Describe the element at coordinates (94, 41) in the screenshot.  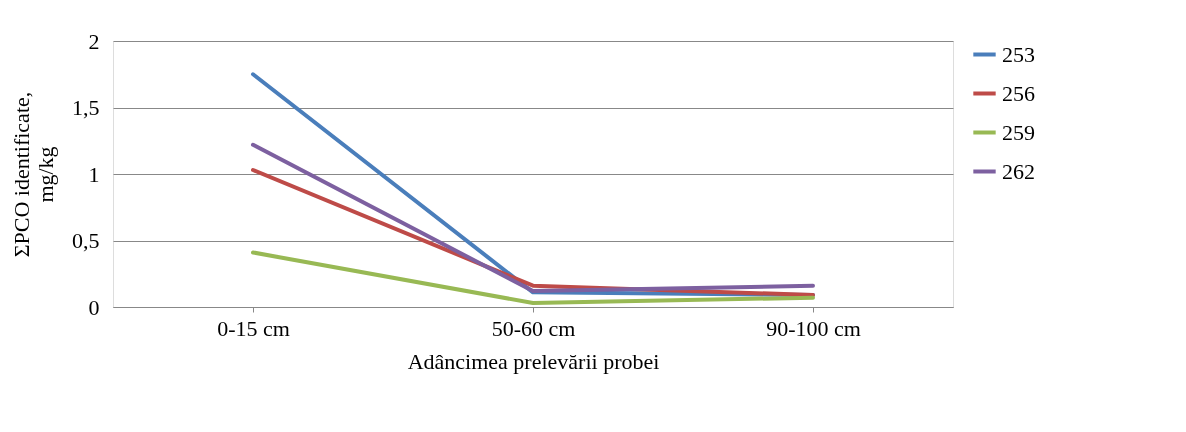
I see `y-tick-label: 2` at that location.